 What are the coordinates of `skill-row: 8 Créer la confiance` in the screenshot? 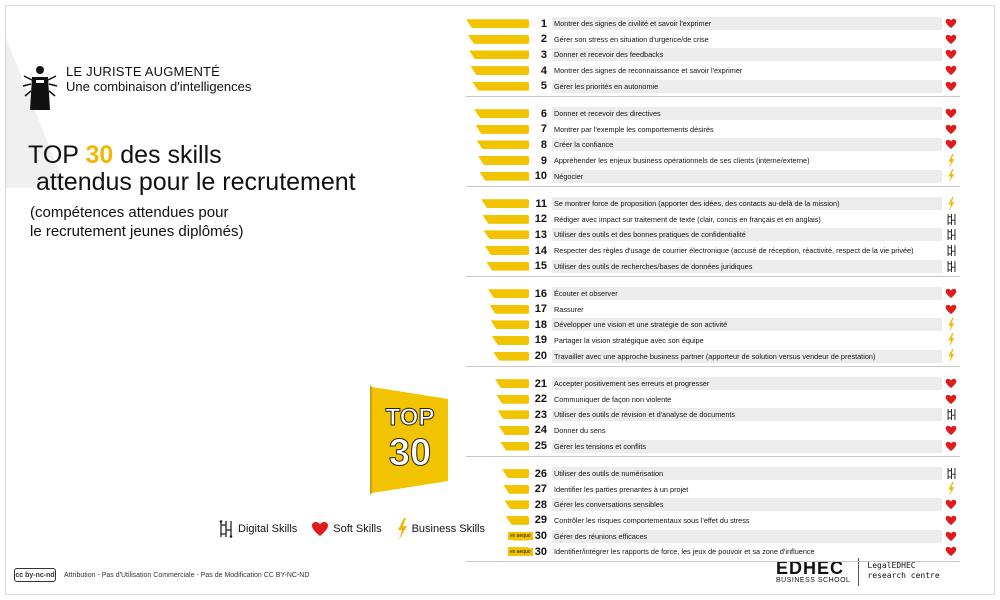 It's located at (713, 145).